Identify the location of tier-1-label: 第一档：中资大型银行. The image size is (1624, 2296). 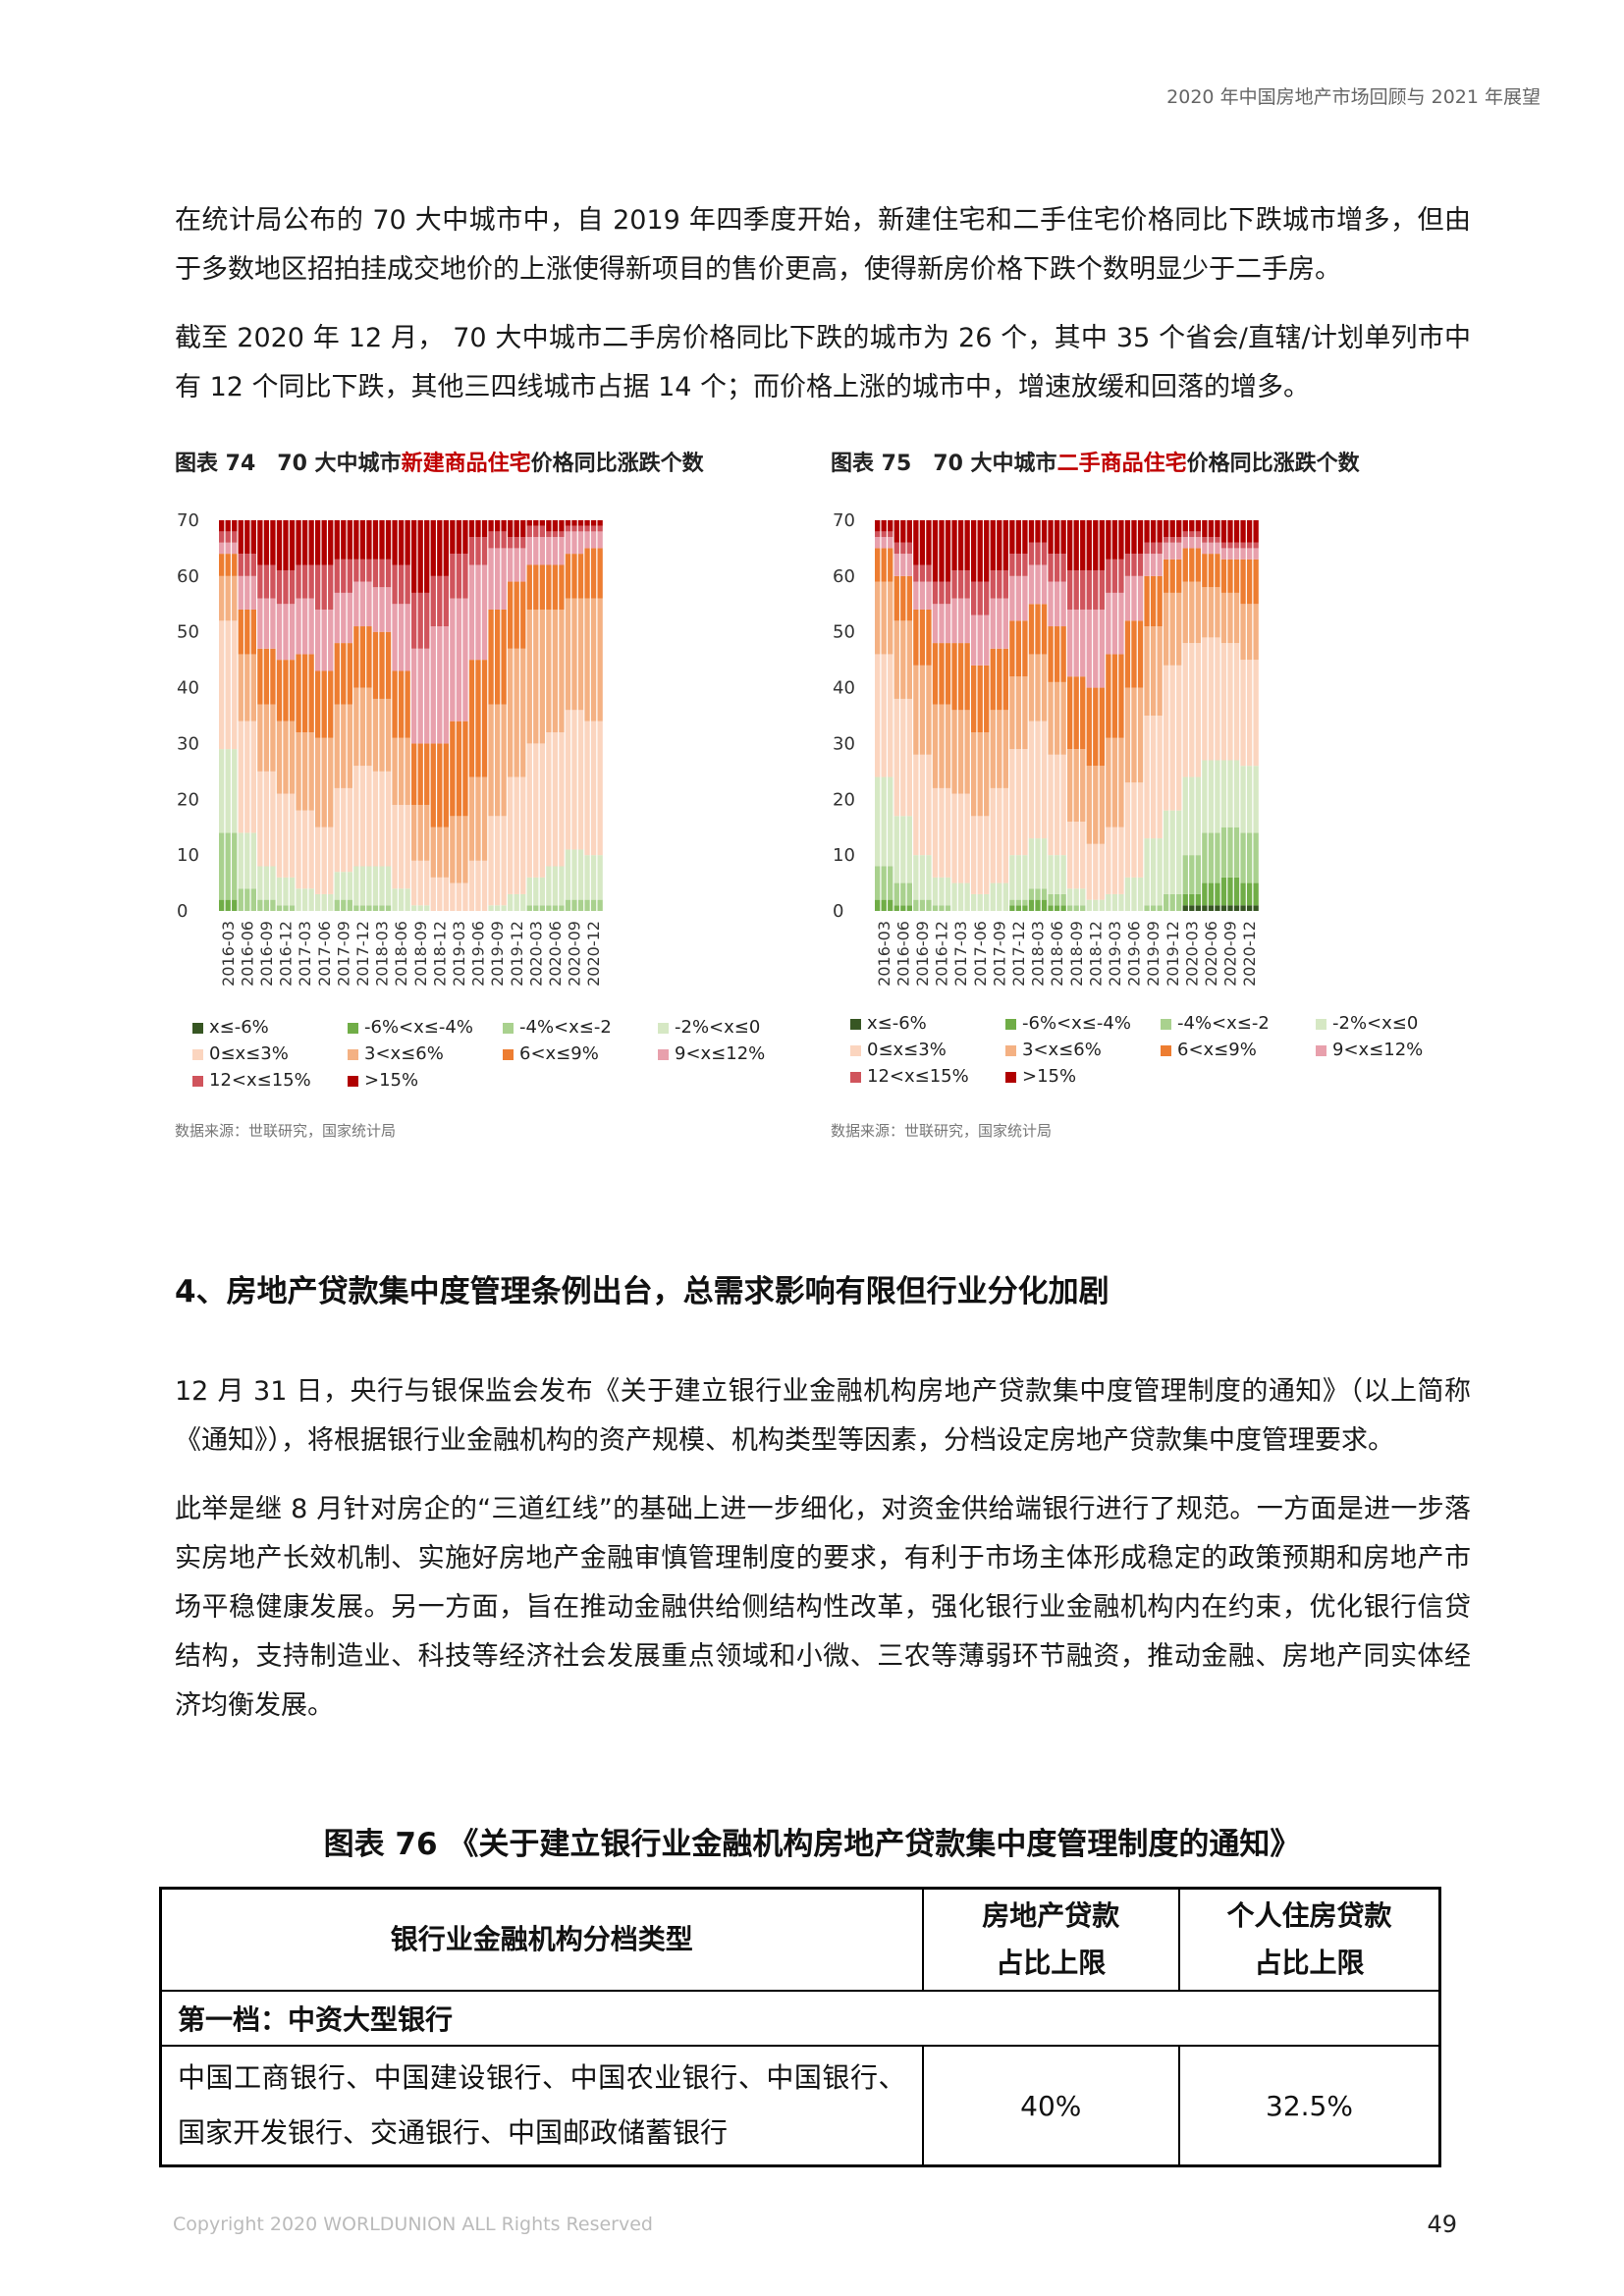
(800, 2018).